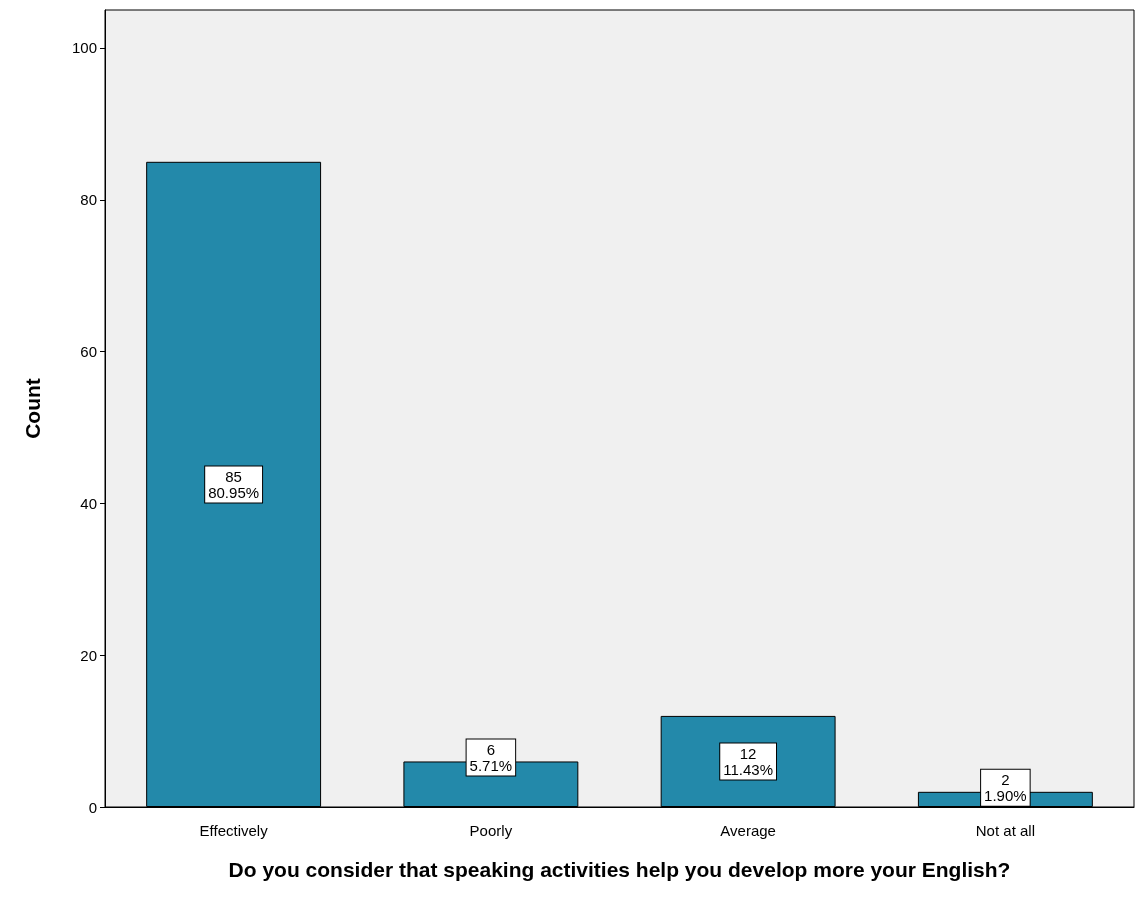 The height and width of the screenshot is (921, 1138). I want to click on y-tick-label: 80, so click(88, 200).